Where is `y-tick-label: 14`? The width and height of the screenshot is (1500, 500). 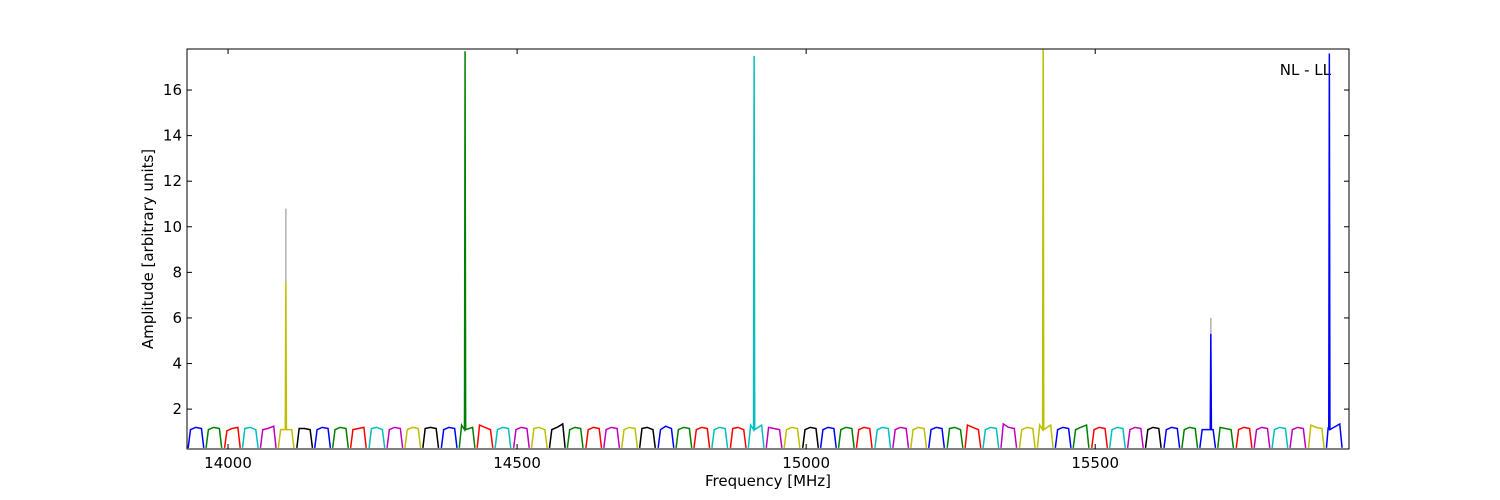
y-tick-label: 14 is located at coordinates (172, 136).